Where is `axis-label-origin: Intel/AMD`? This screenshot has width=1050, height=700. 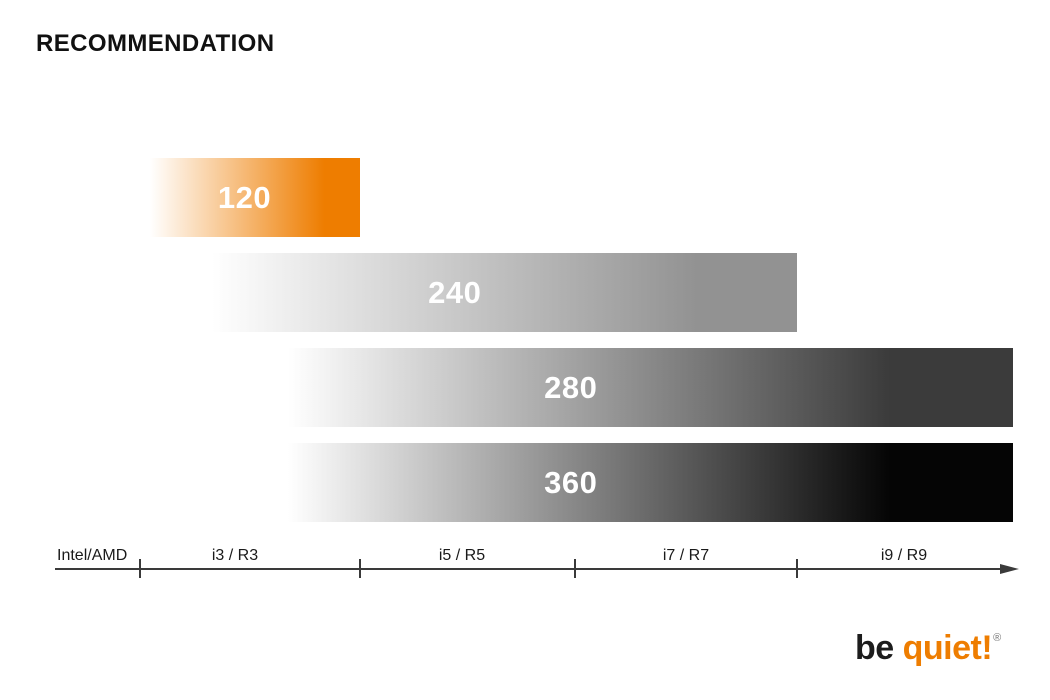 axis-label-origin: Intel/AMD is located at coordinates (92, 555).